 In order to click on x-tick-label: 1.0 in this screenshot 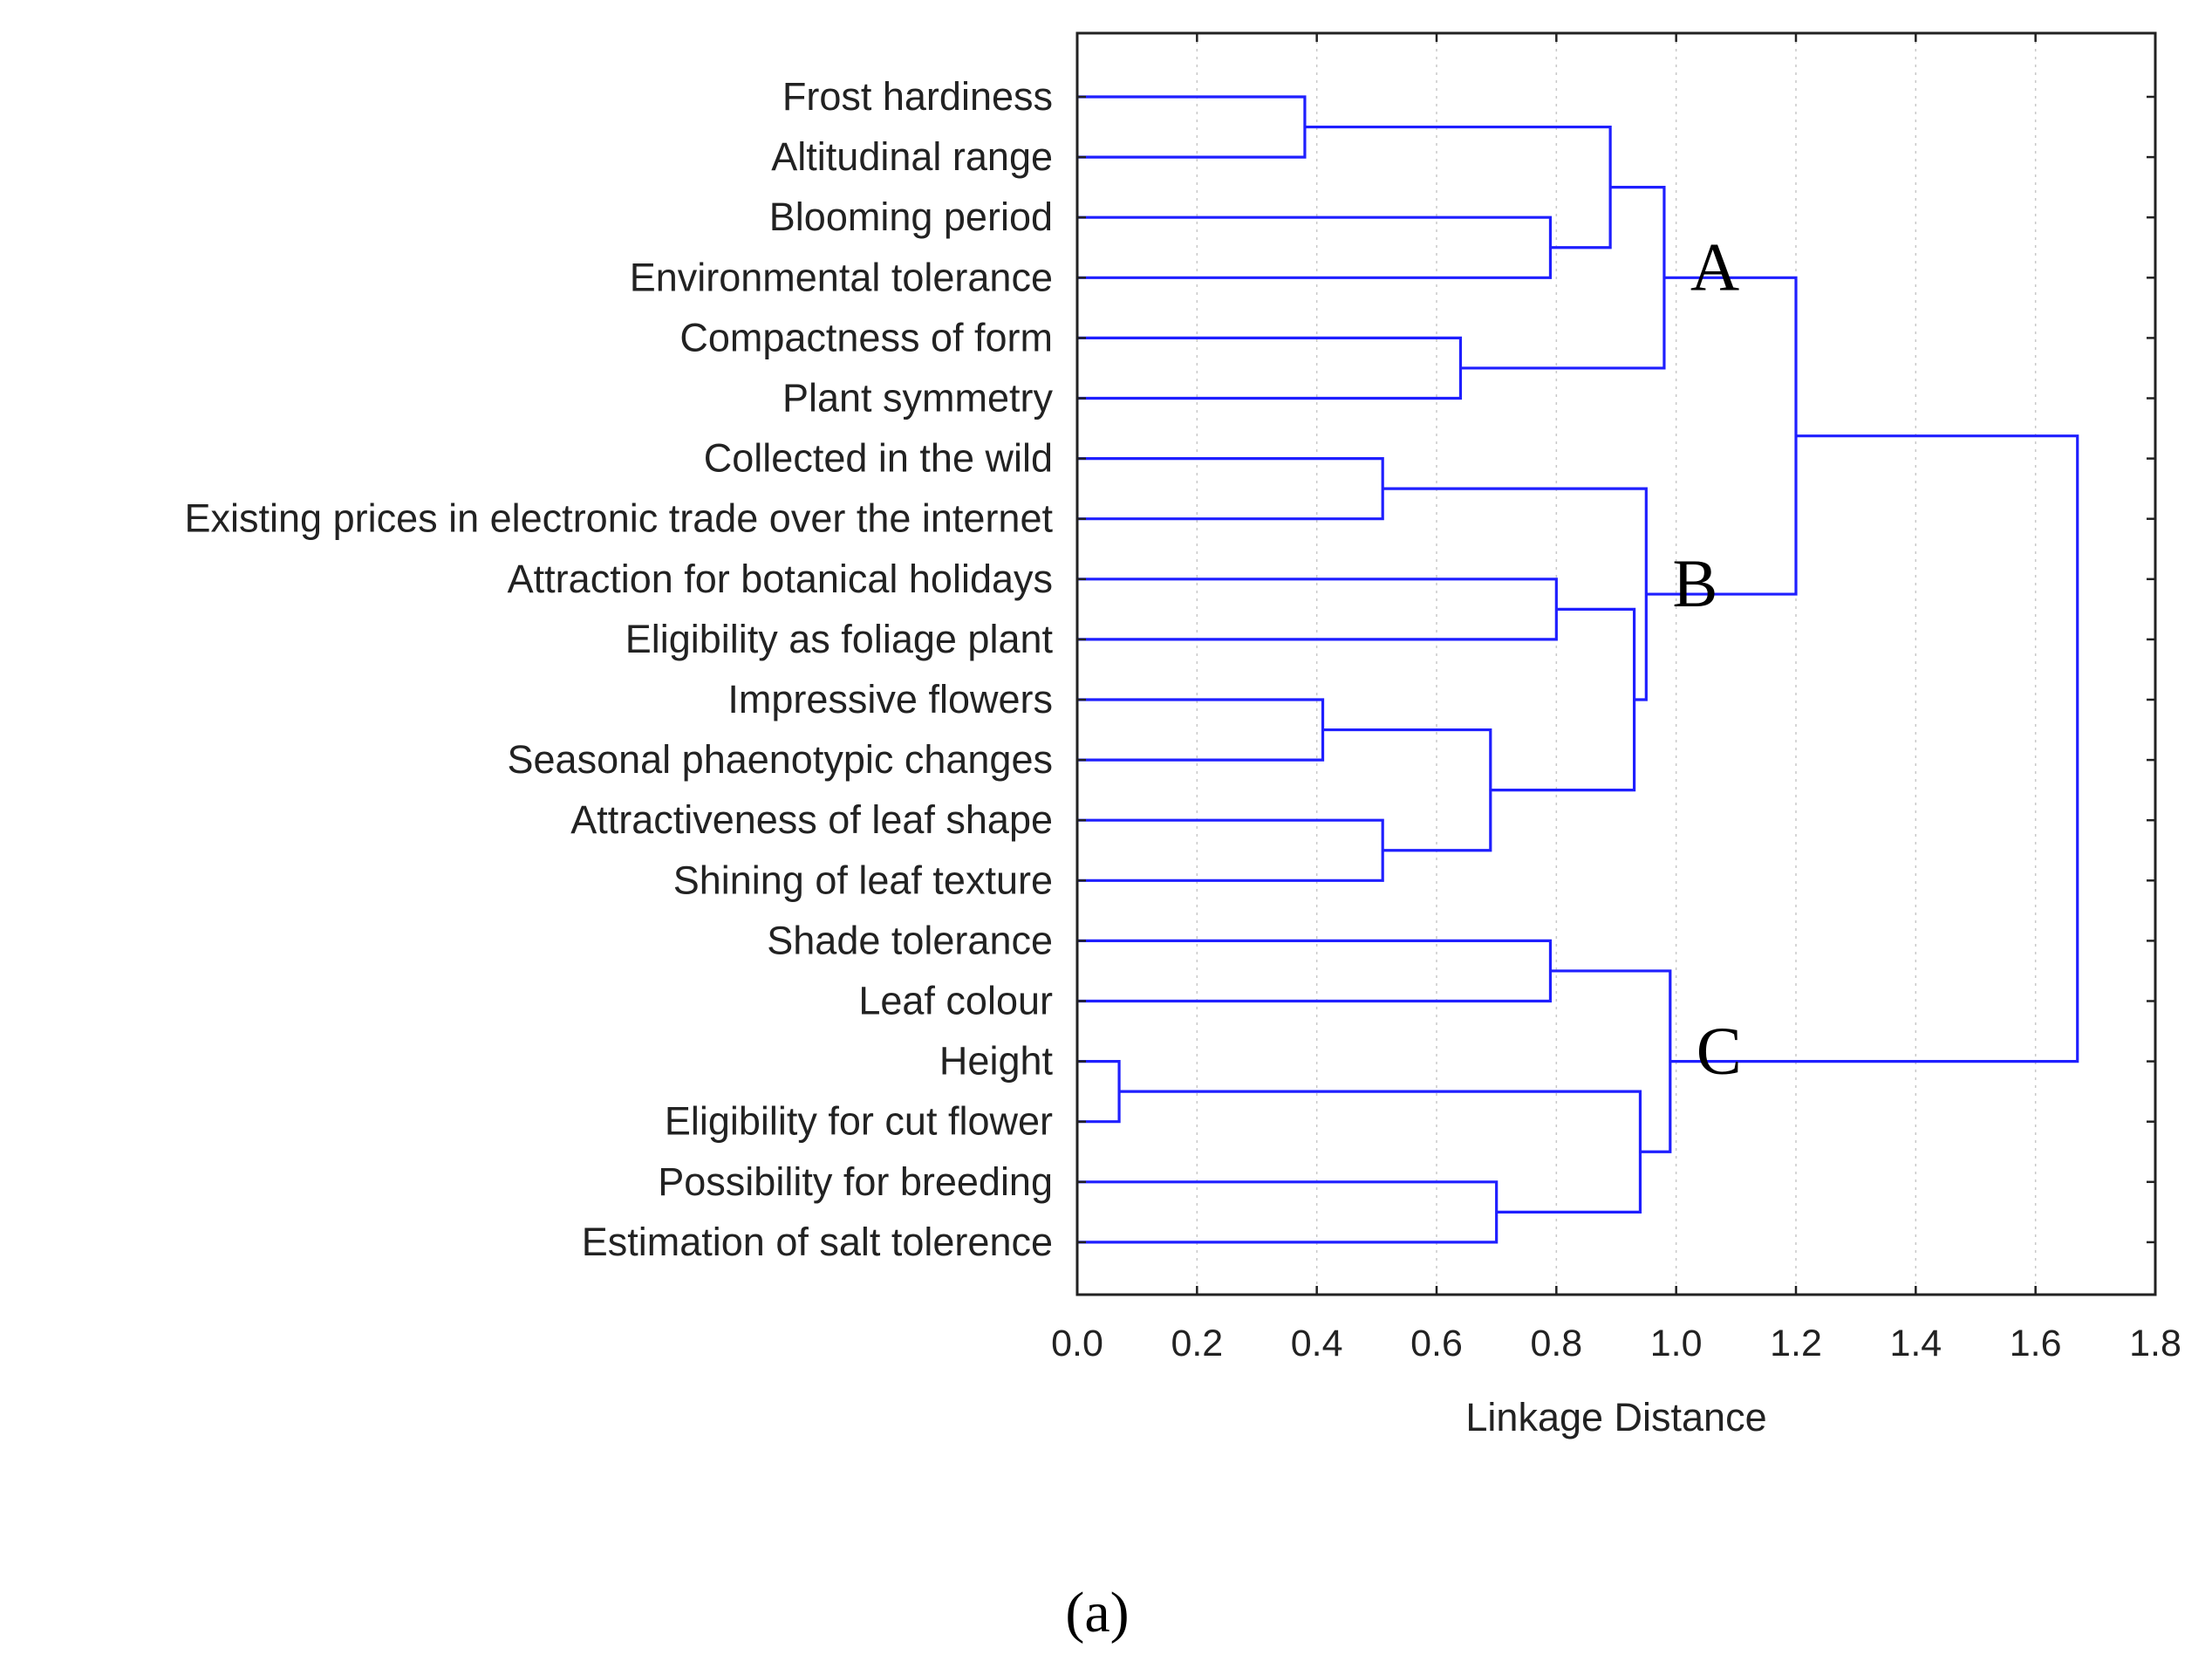, I will do `click(1677, 1344)`.